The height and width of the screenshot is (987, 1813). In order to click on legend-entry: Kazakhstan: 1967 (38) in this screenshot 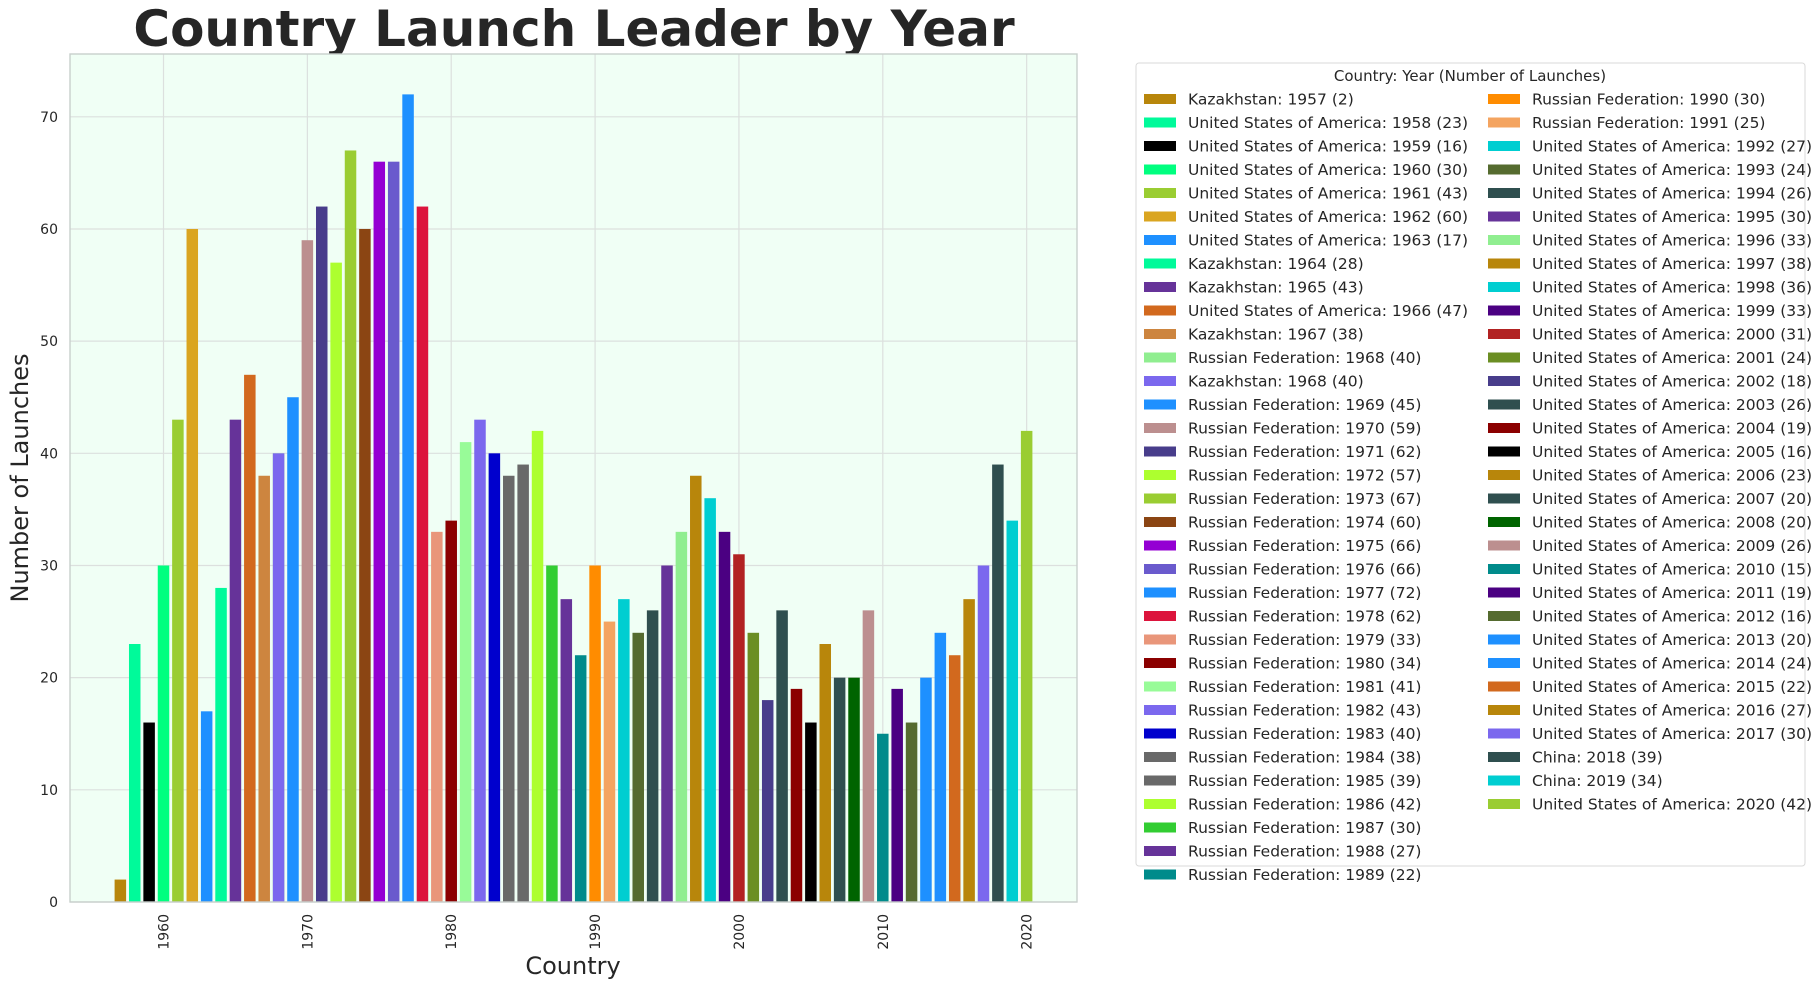, I will do `click(1254, 335)`.